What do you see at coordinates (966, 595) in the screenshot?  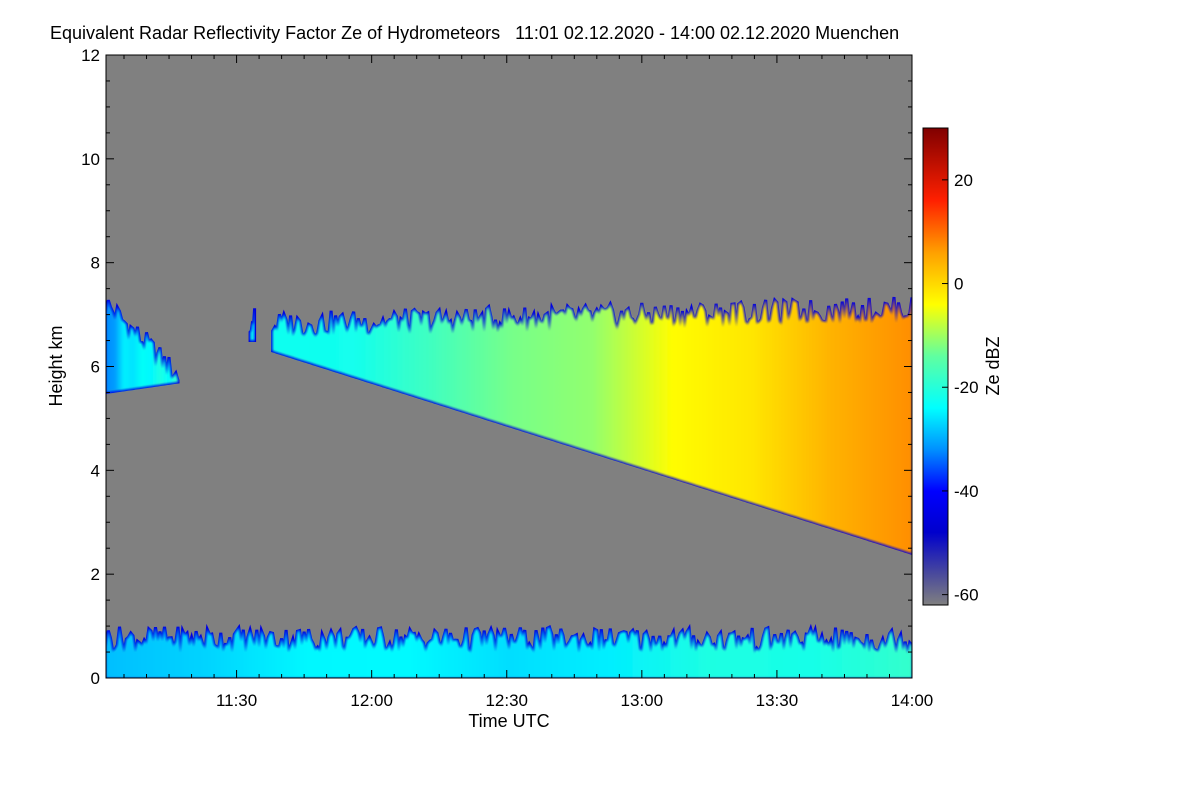 I see `colorbar-tick-label: -60` at bounding box center [966, 595].